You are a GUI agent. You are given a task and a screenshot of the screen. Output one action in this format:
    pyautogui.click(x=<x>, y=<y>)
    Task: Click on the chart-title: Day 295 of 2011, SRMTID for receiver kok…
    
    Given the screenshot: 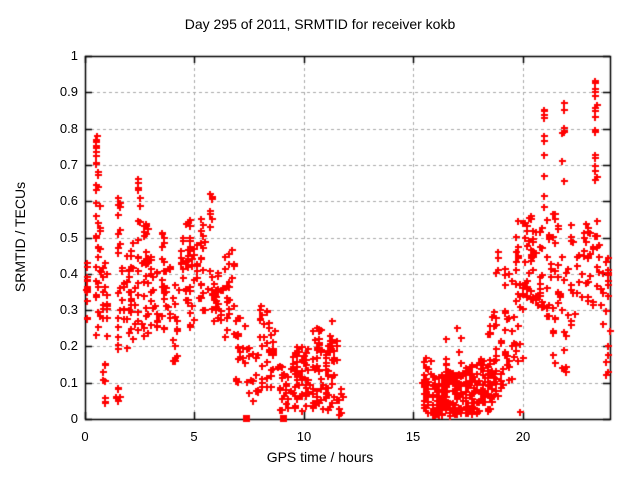 What is the action you would take?
    pyautogui.click(x=320, y=24)
    